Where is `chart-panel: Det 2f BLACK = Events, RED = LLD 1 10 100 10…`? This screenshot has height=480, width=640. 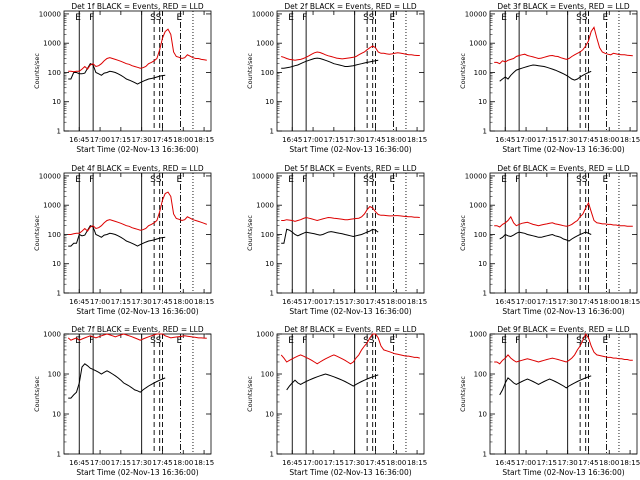 chart-panel: Det 2f BLACK = Events, RED = LLD 1 10 100 10… is located at coordinates (336, 78).